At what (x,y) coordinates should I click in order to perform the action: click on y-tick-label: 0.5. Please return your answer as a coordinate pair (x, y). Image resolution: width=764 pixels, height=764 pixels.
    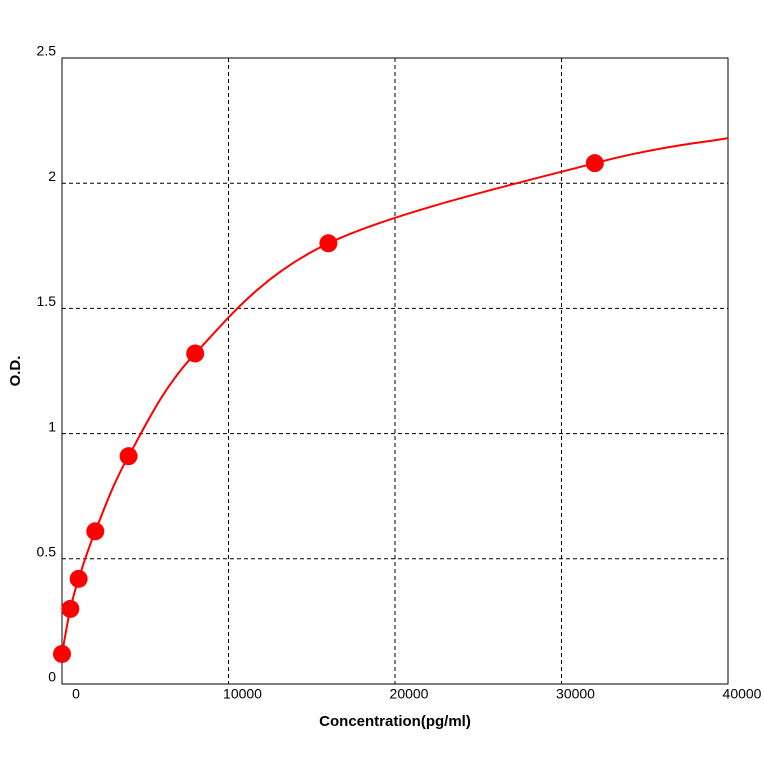
    Looking at the image, I should click on (47, 552).